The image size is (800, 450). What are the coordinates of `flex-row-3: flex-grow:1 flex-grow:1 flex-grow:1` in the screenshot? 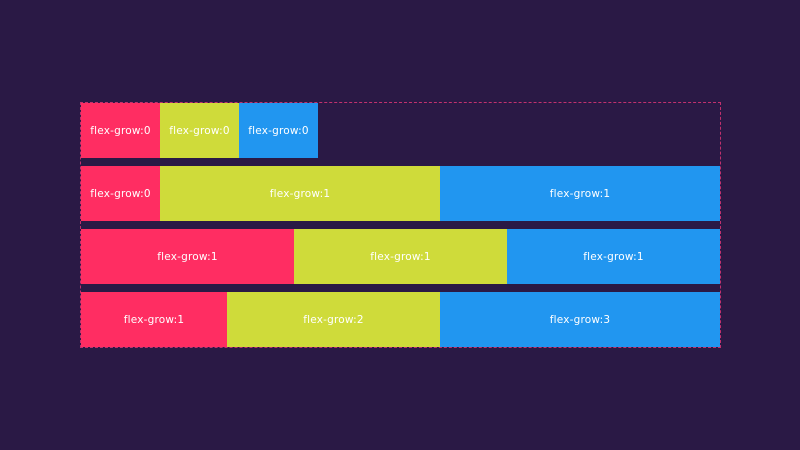 It's located at (400, 256).